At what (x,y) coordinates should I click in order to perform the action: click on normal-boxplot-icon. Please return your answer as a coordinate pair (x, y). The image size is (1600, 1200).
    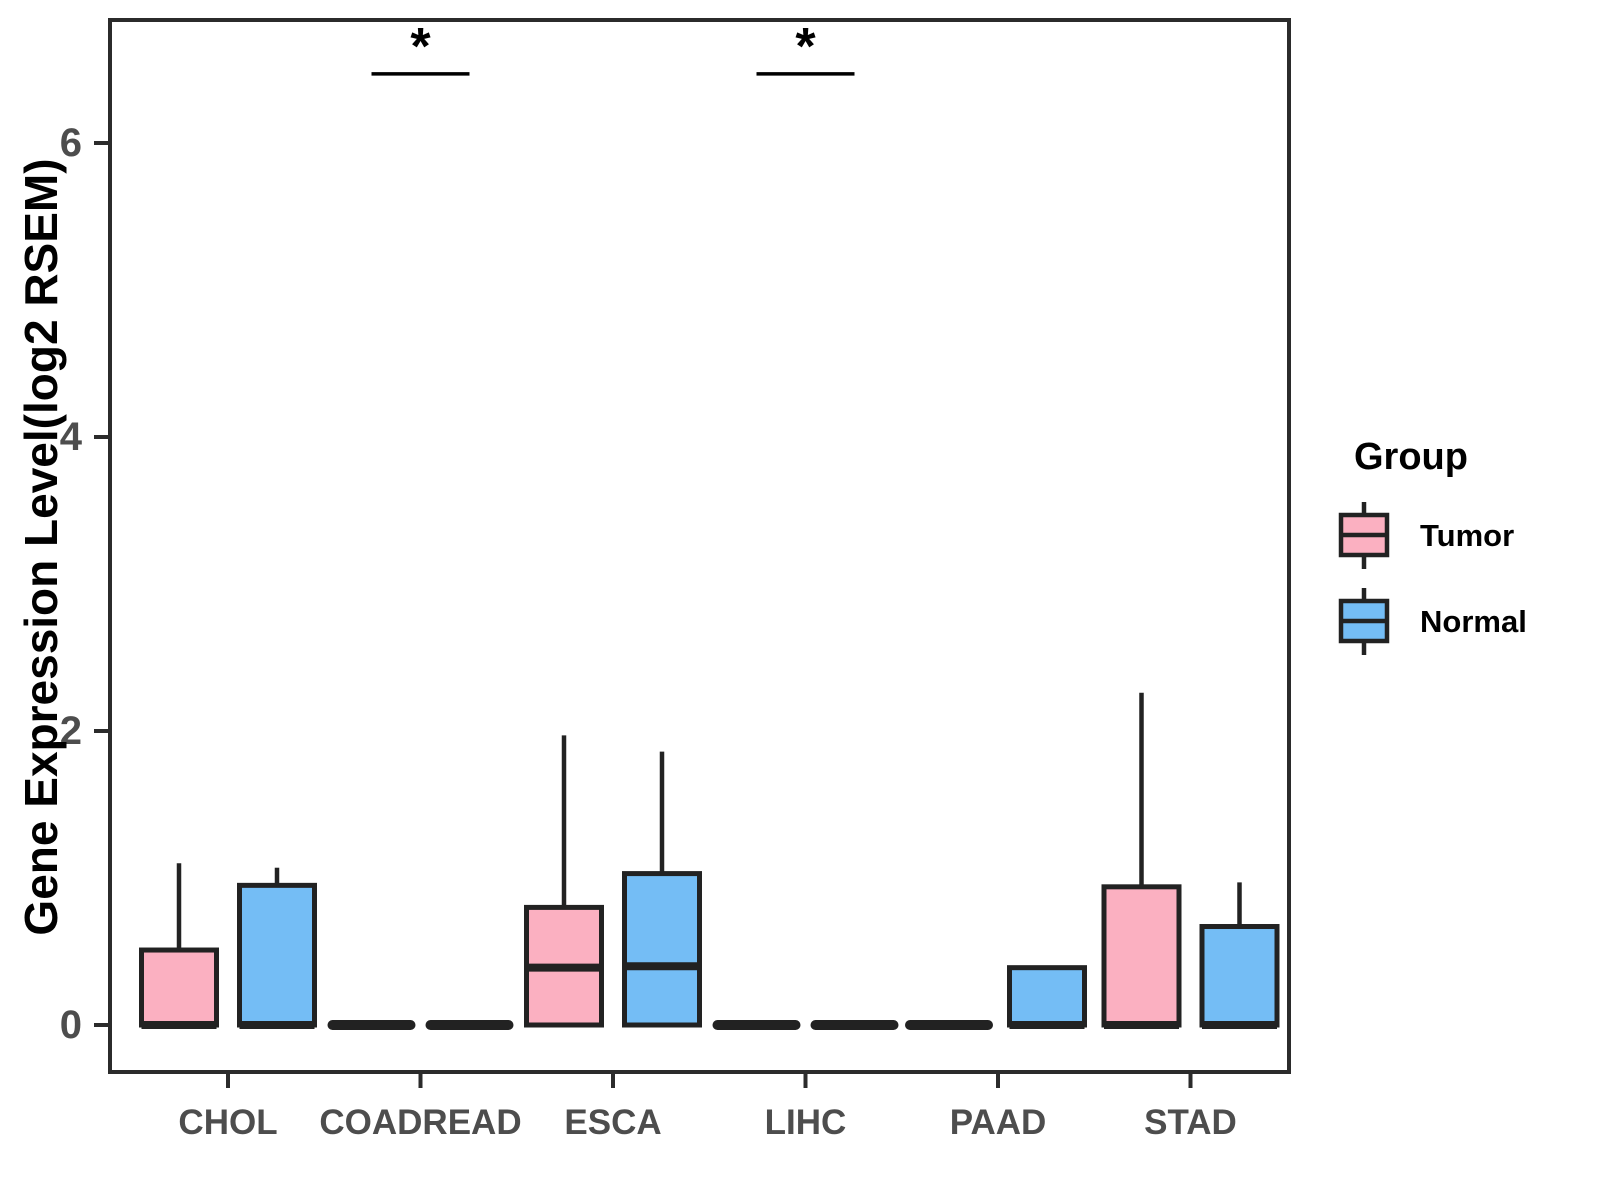
    Looking at the image, I should click on (1364, 621).